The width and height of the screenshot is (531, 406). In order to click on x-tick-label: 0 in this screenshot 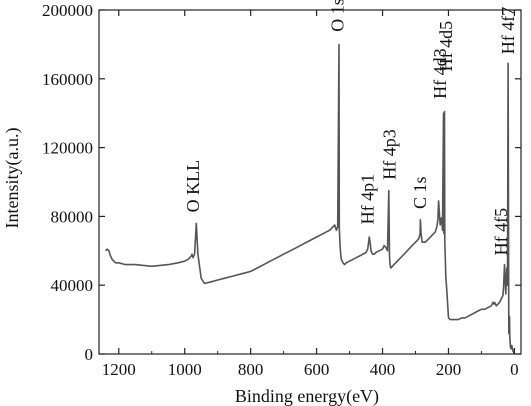, I will do `click(514, 369)`.